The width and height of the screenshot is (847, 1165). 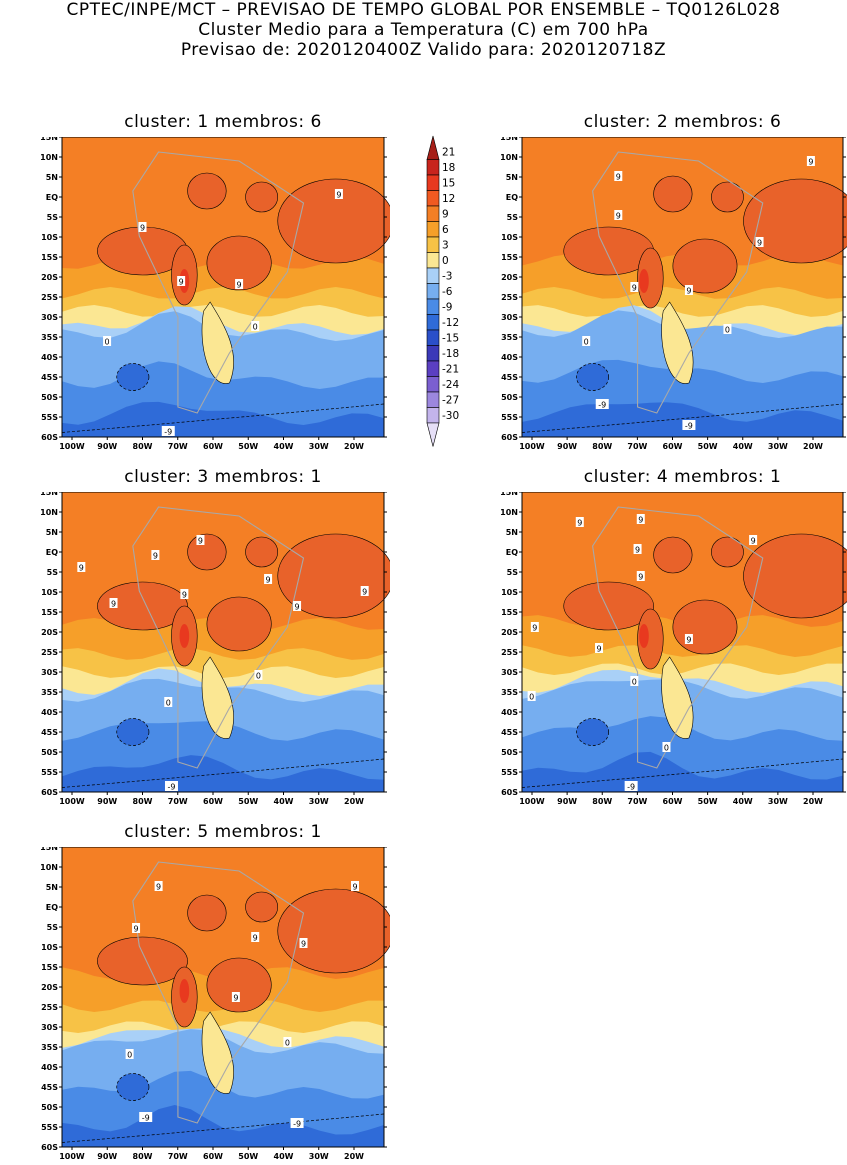 What do you see at coordinates (682, 477) in the screenshot?
I see `panel-title: cluster: 4 membros: 1` at bounding box center [682, 477].